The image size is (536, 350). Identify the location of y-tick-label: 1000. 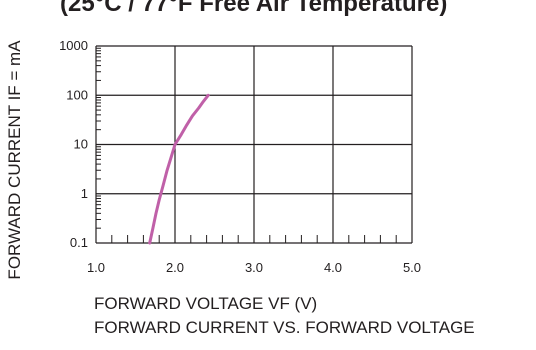
(73, 45).